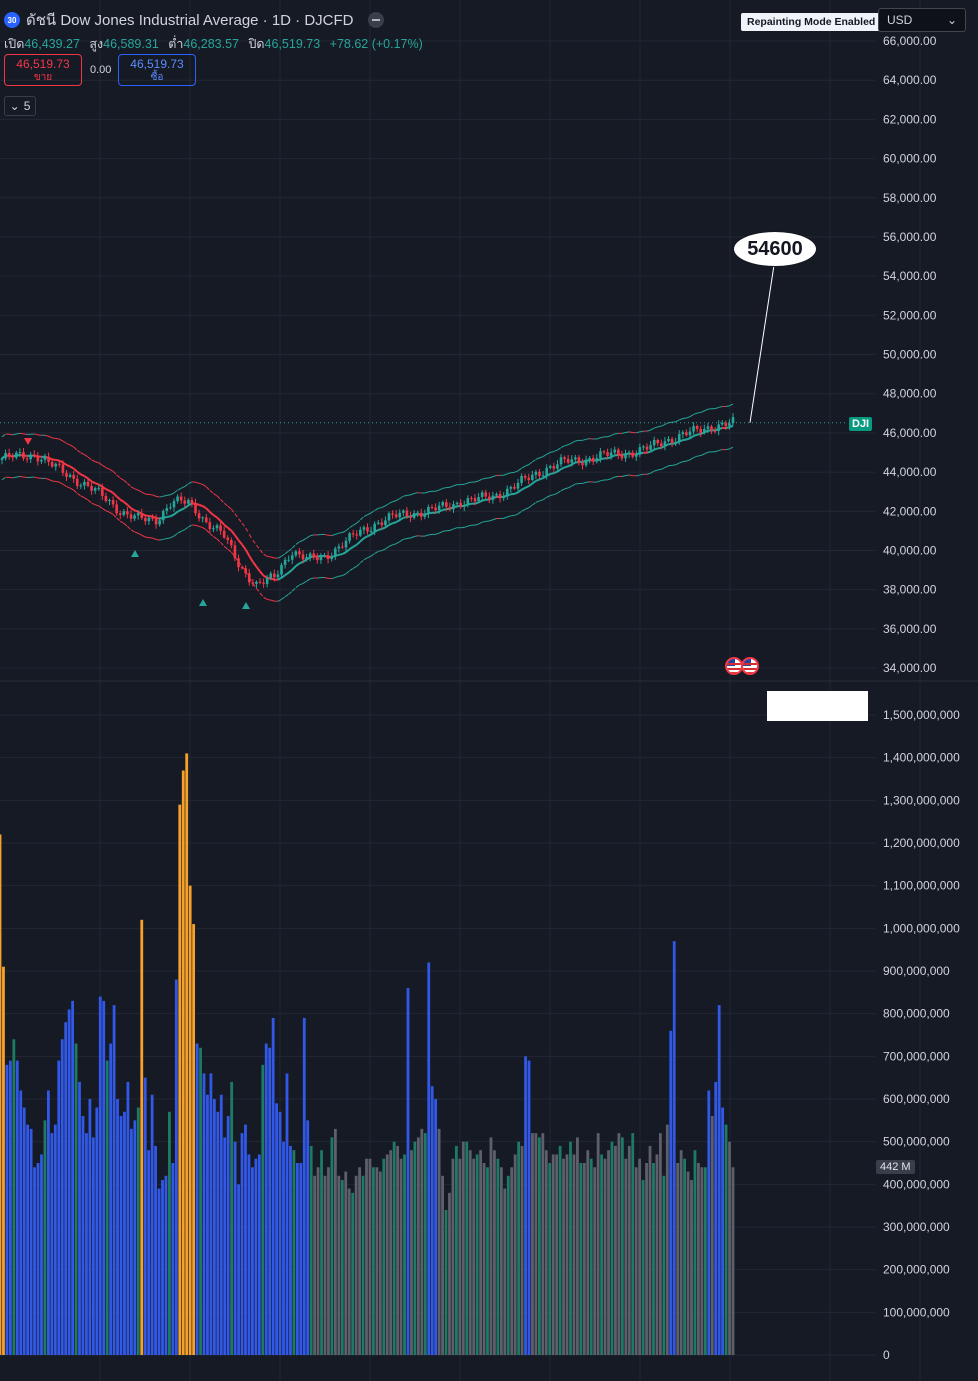 The width and height of the screenshot is (978, 1381). Describe the element at coordinates (916, 1142) in the screenshot. I see `volume-axis-label: 500,000,000` at that location.